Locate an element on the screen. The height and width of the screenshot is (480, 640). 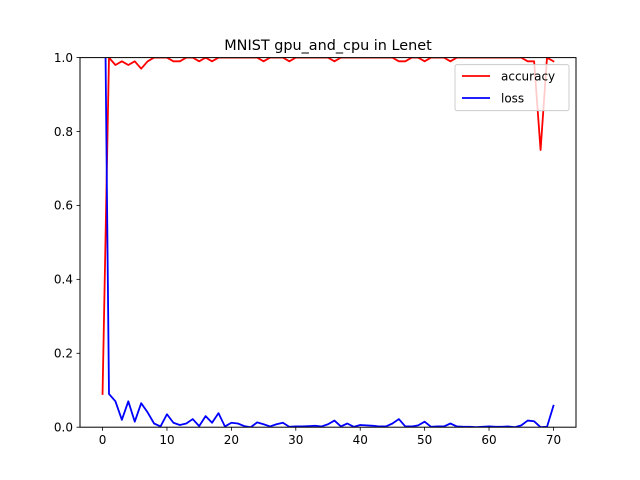
legend-label-loss: loss is located at coordinates (512, 99).